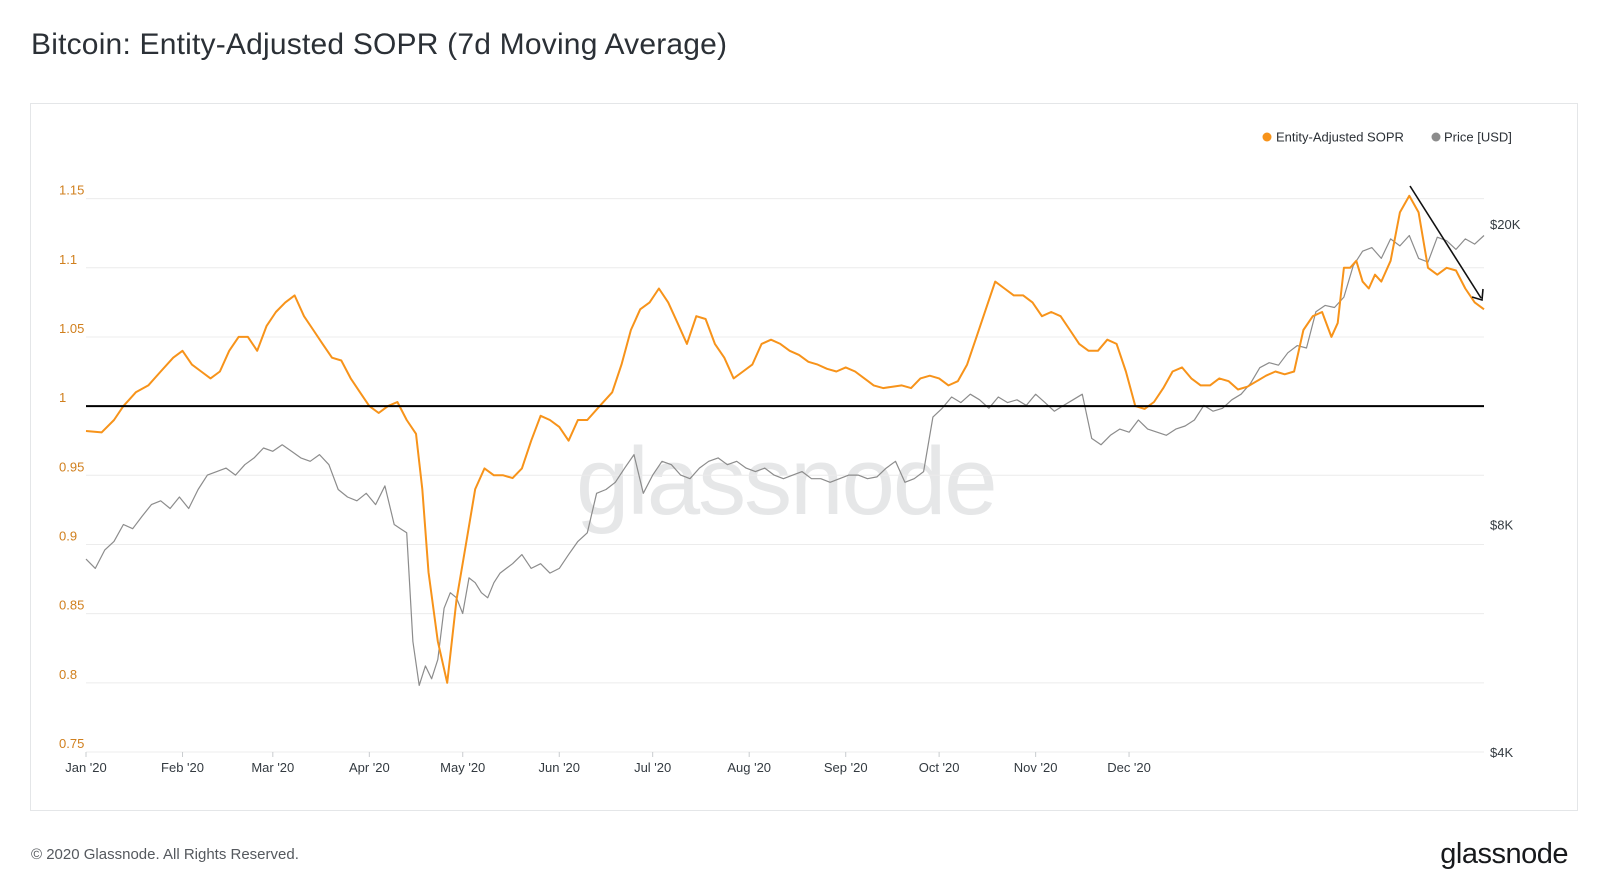 The height and width of the screenshot is (895, 1600). What do you see at coordinates (1501, 525) in the screenshot?
I see `y-right-tick-label: $8K` at bounding box center [1501, 525].